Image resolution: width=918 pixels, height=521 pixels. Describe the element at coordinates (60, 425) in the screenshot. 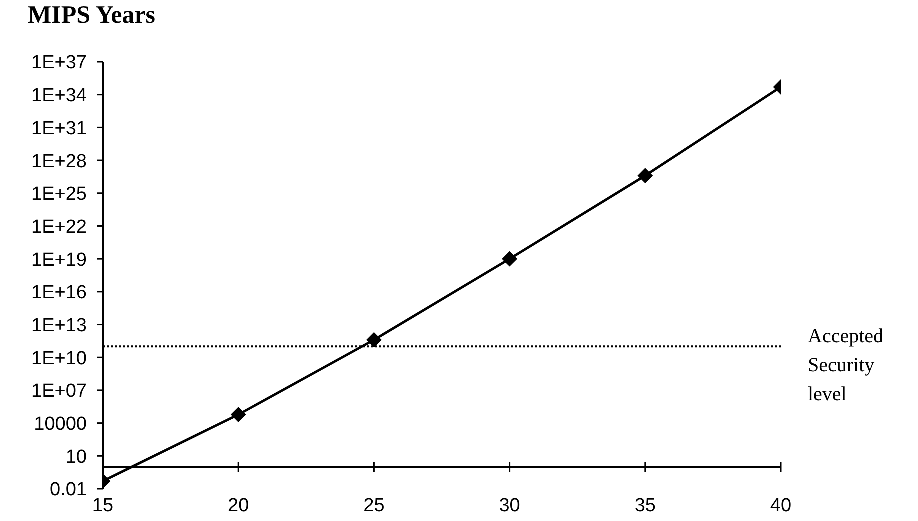

I see `y-tick-label: 10000` at that location.